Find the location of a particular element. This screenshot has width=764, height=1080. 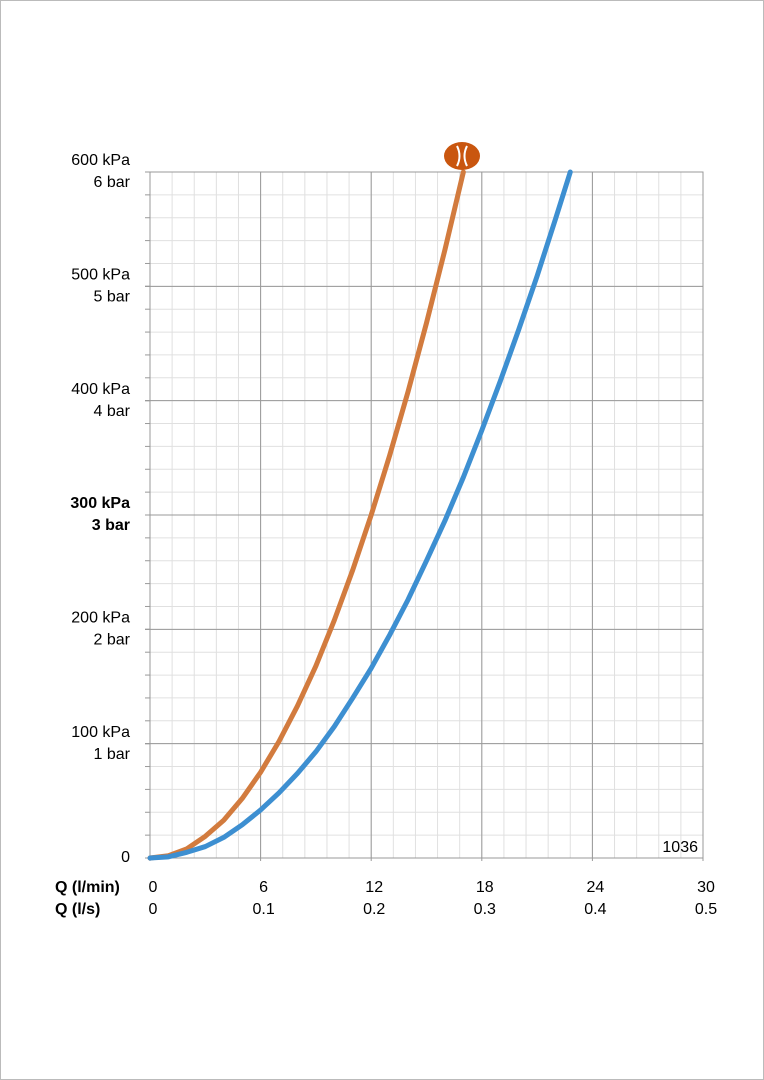

y2-tick-label: 2 bar is located at coordinates (112, 640).